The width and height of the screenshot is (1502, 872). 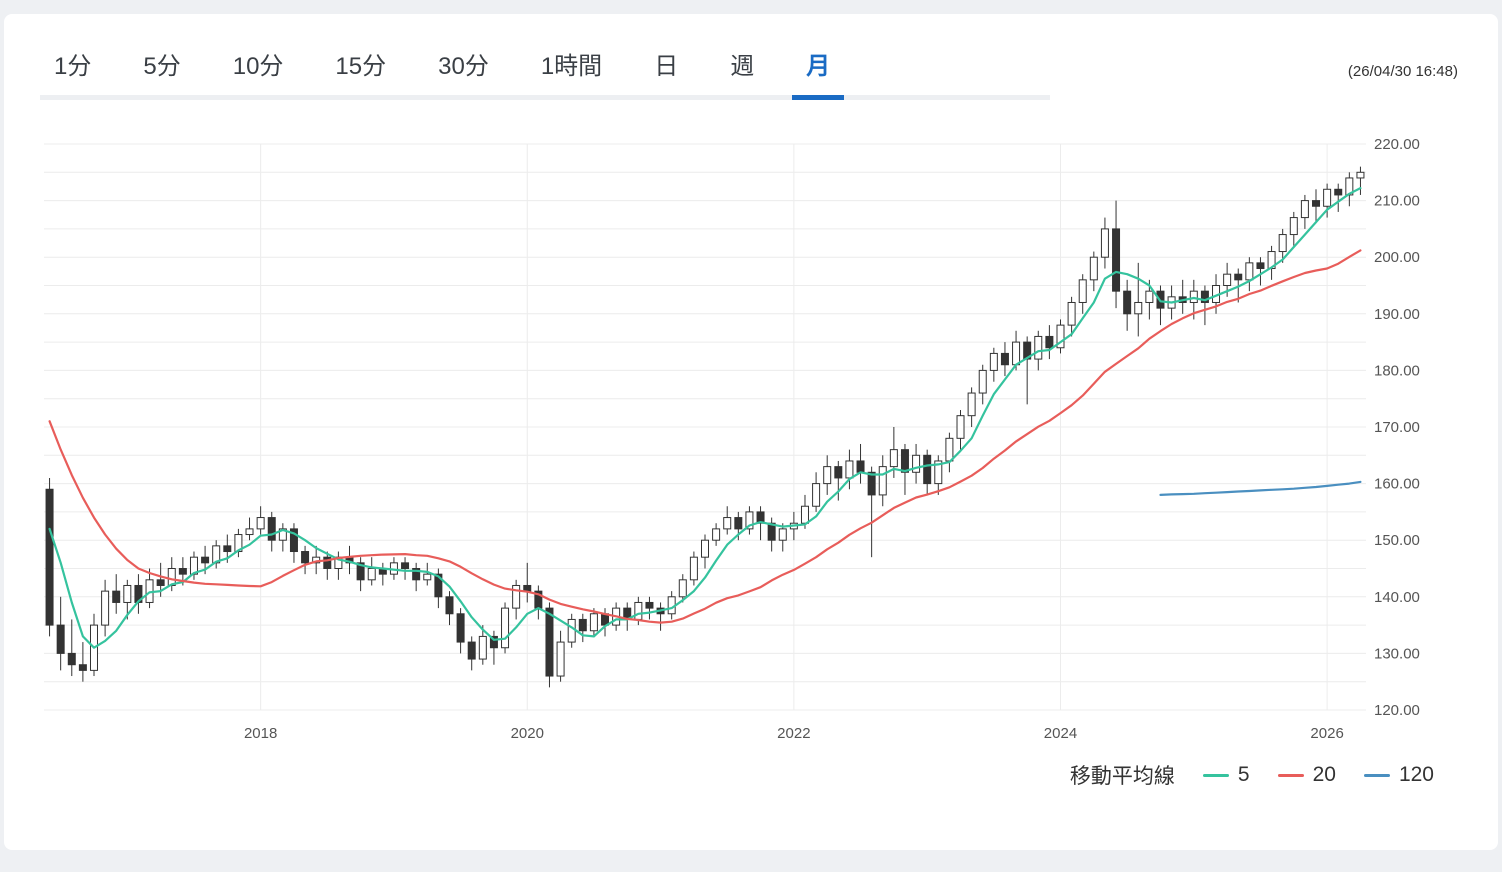 I want to click on svg-text: 2020, so click(x=527, y=733).